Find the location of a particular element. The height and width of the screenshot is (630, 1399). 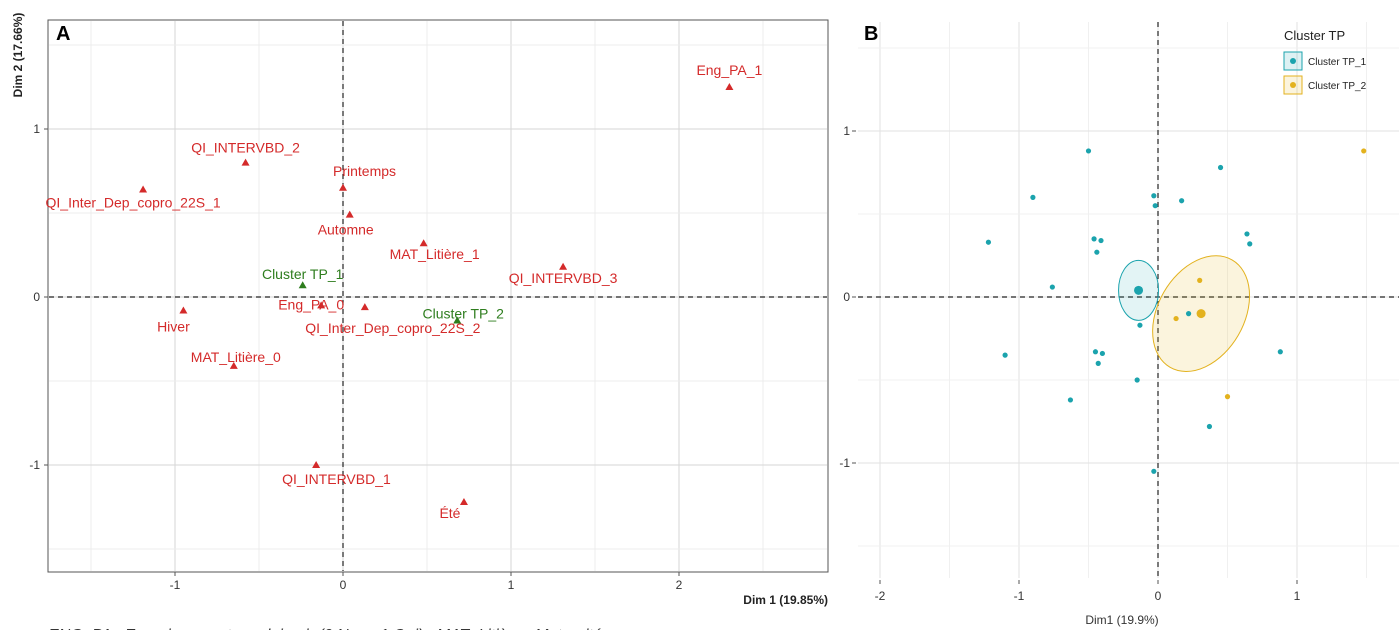

point-label: Eng_PA_0 is located at coordinates (311, 304).